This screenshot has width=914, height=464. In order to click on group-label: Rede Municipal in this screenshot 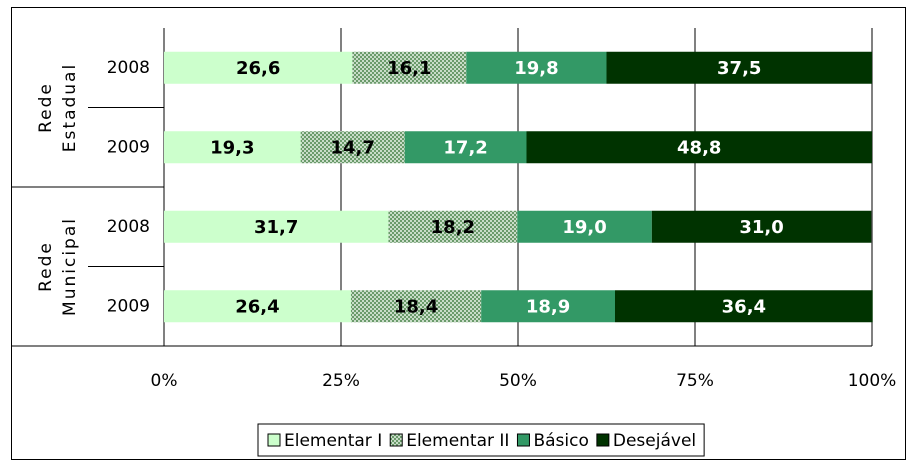, I will do `click(58, 266)`.